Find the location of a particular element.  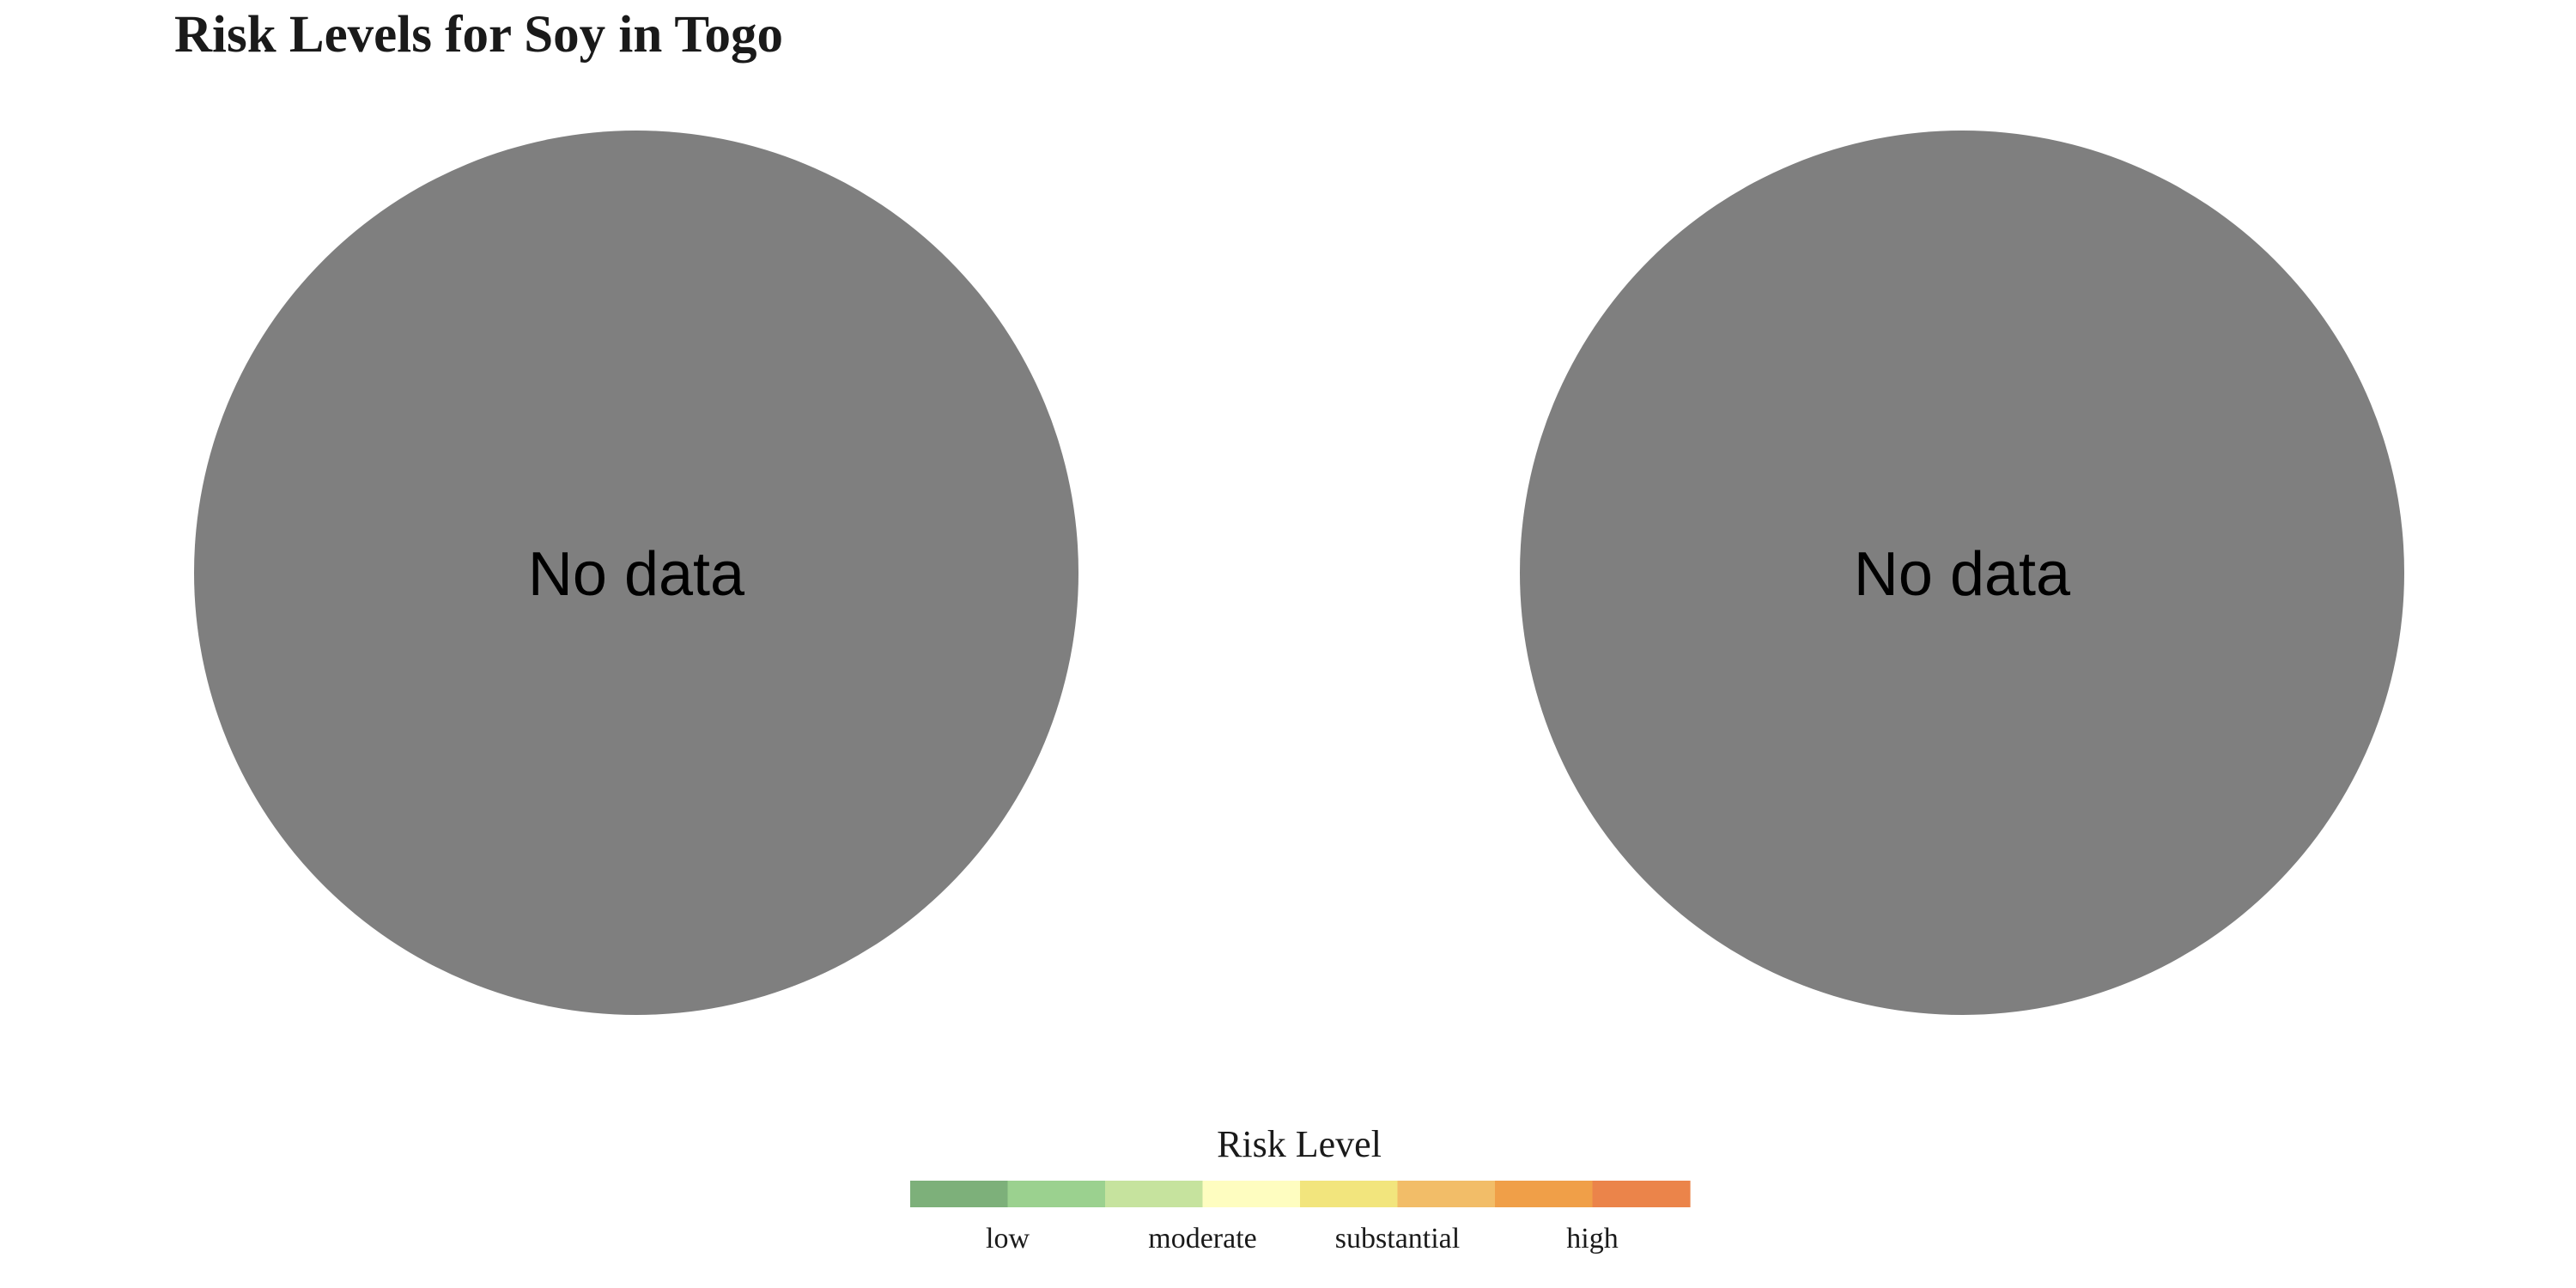

legend-colorbar is located at coordinates (1301, 1194).